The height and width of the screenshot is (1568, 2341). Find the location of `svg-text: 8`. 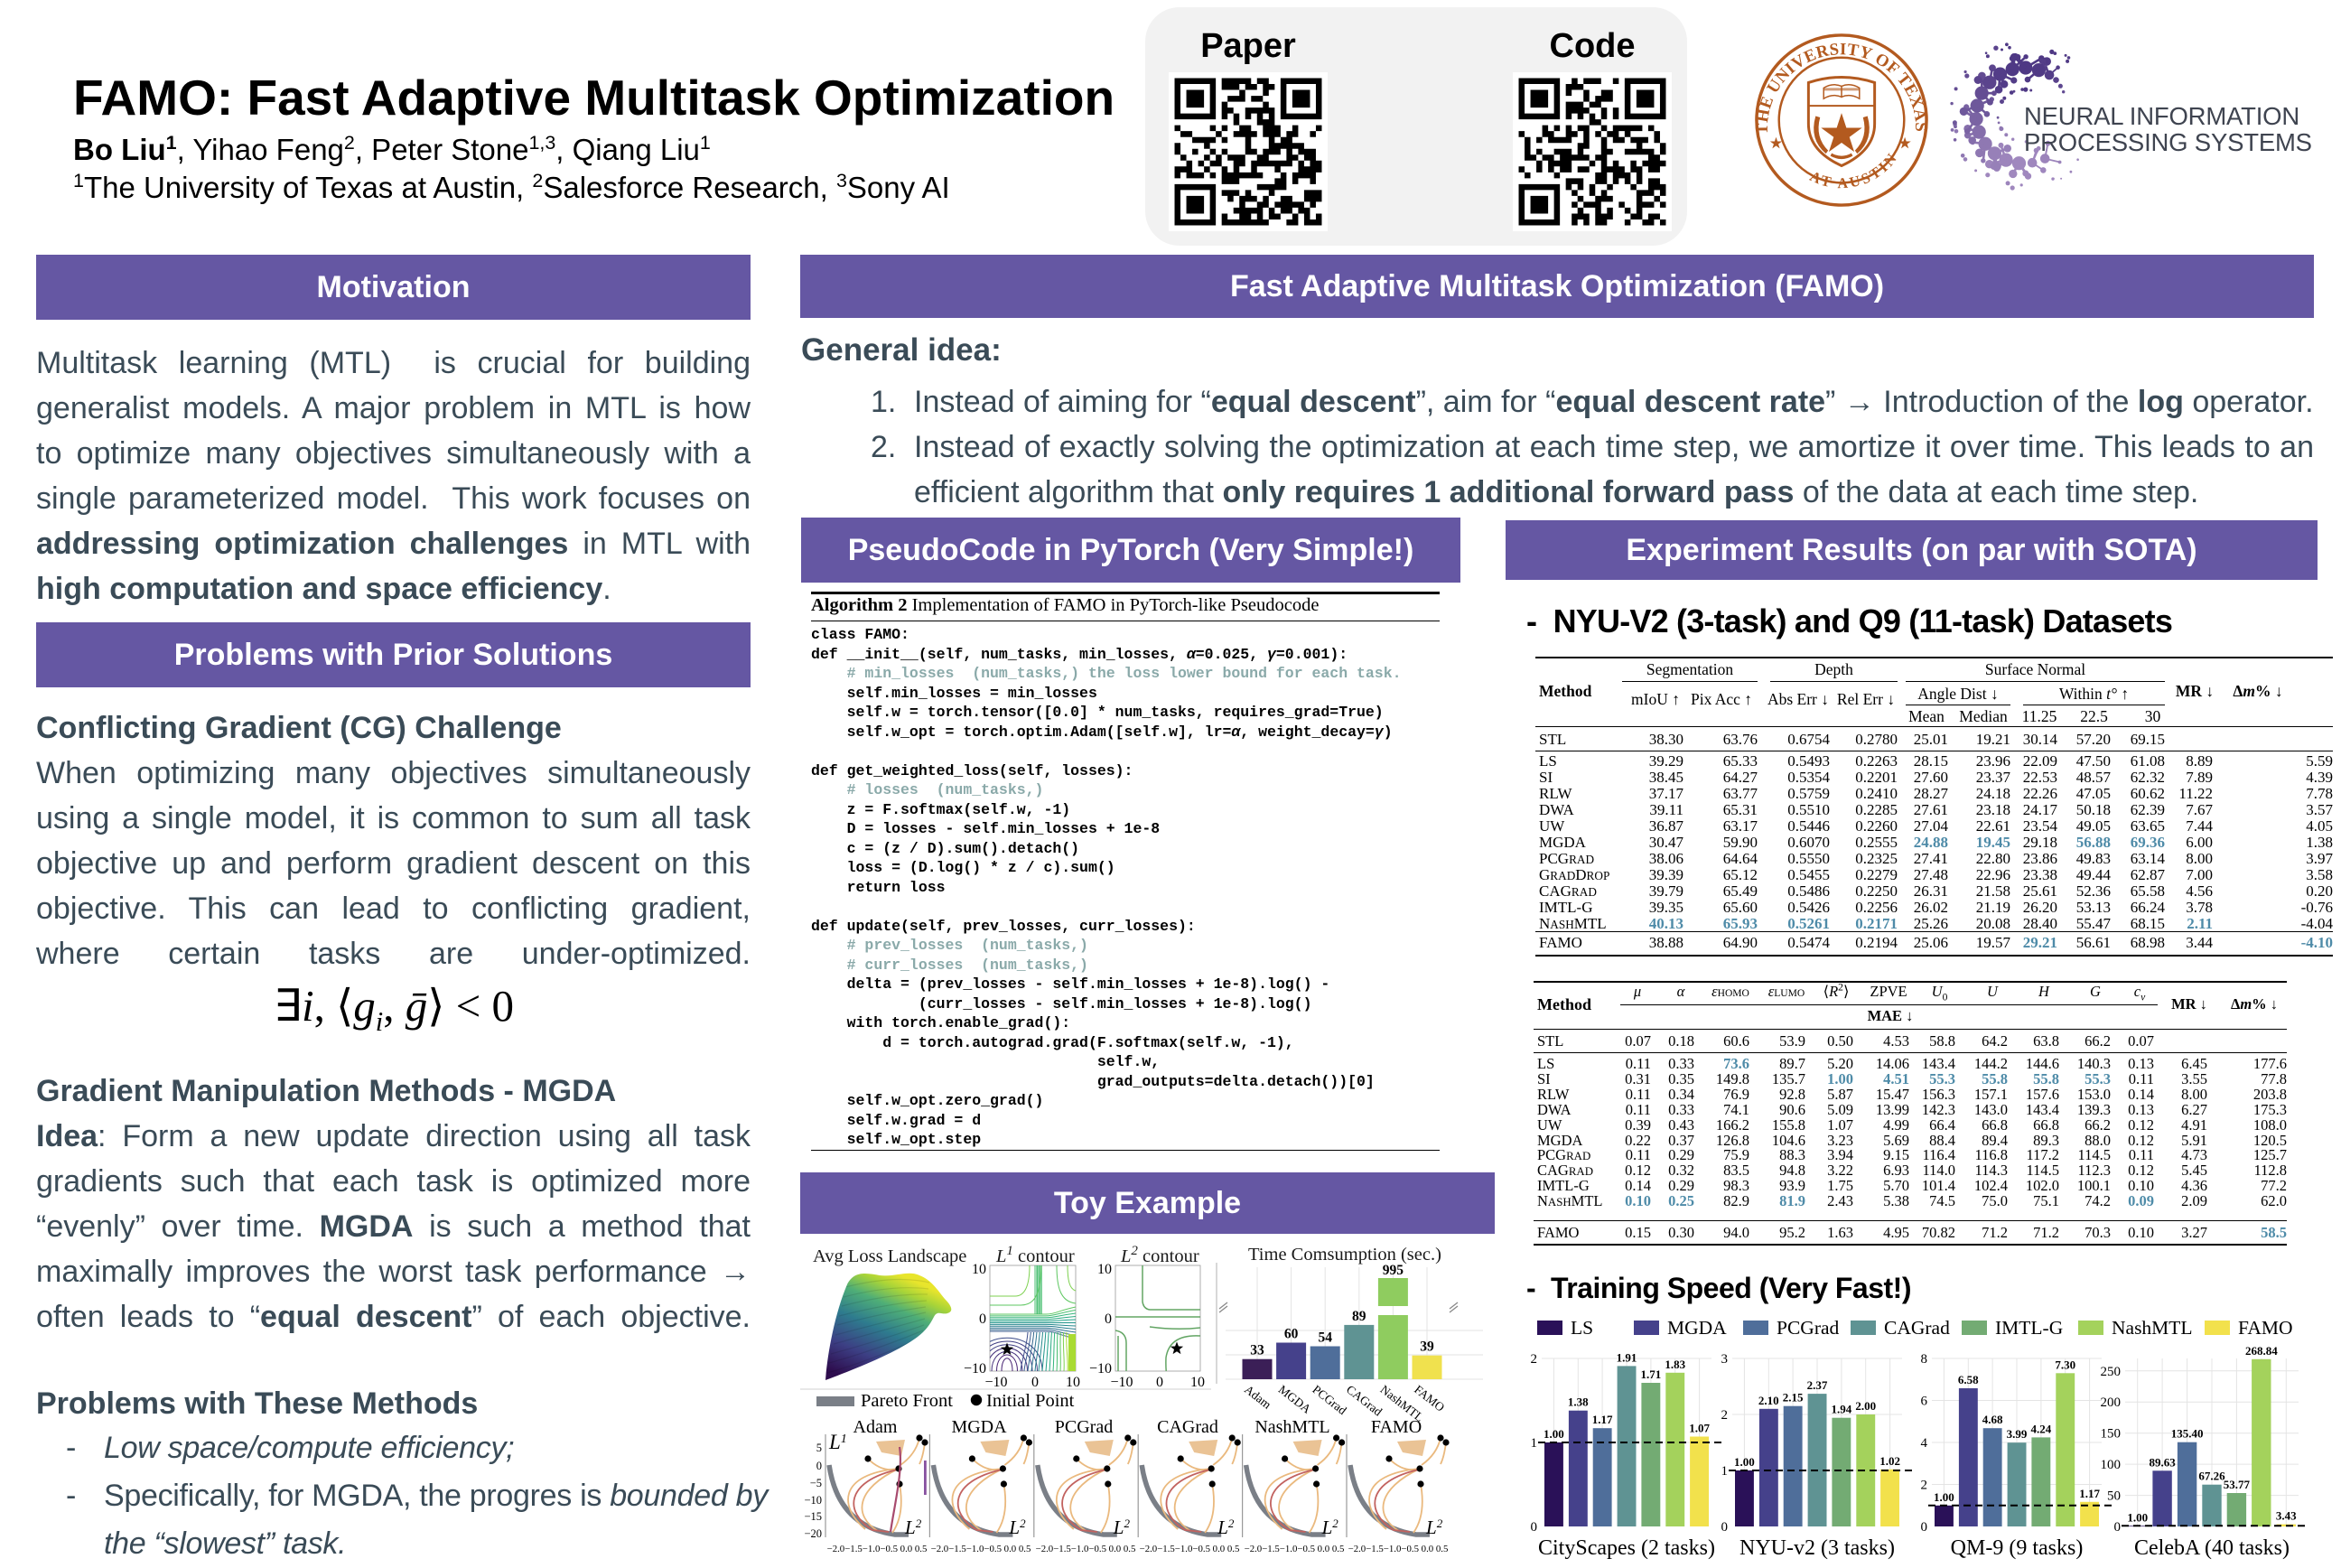

svg-text: 8 is located at coordinates (1925, 1359).